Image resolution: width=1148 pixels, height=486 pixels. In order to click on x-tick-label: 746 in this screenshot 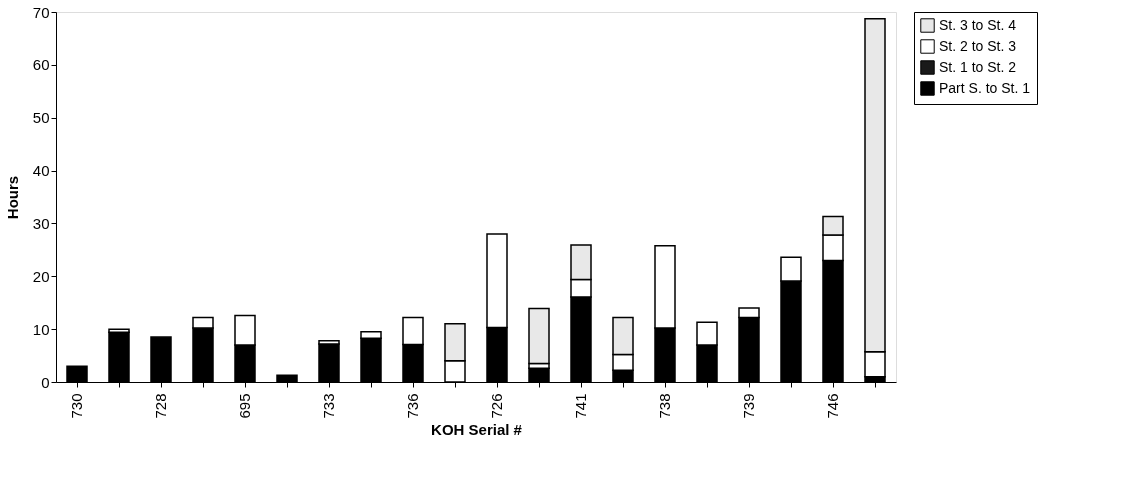, I will do `click(832, 406)`.